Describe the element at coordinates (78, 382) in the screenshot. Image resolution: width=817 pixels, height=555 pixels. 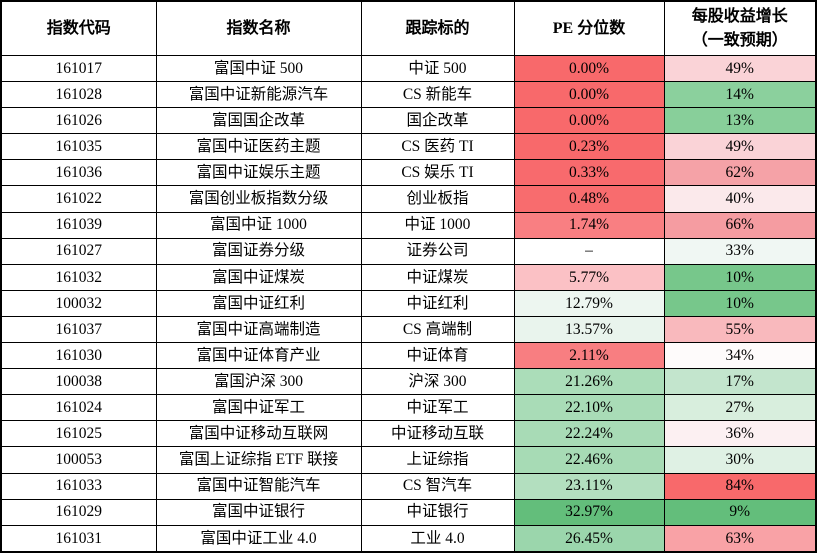
I see `index-code-cell: 100038` at that location.